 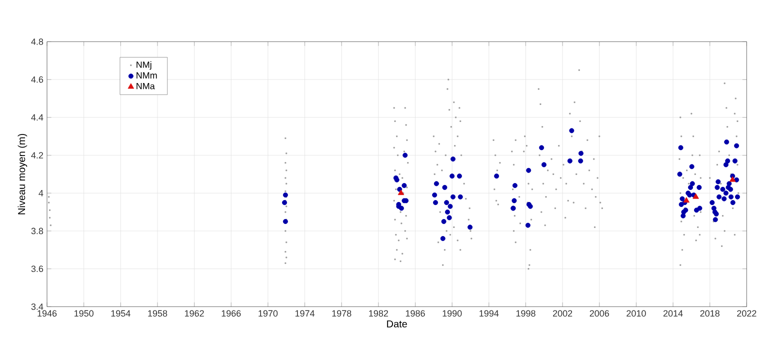 What do you see at coordinates (231, 313) in the screenshot?
I see `x-tick-label: 1966` at bounding box center [231, 313].